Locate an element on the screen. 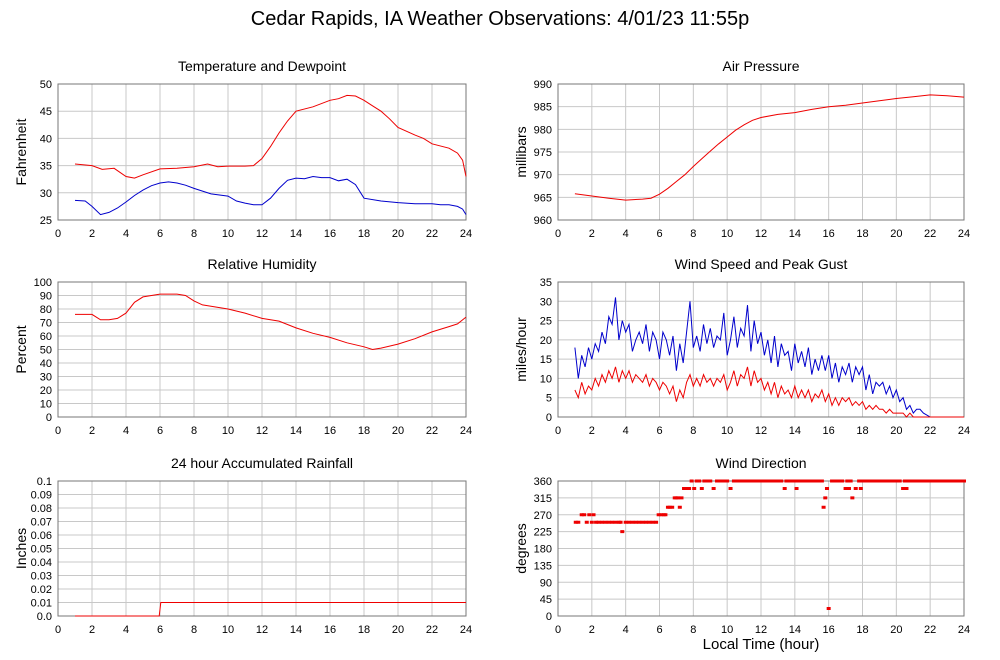 Image resolution: width=1000 pixels, height=660 pixels. y-tick-label: 25 is located at coordinates (46, 221).